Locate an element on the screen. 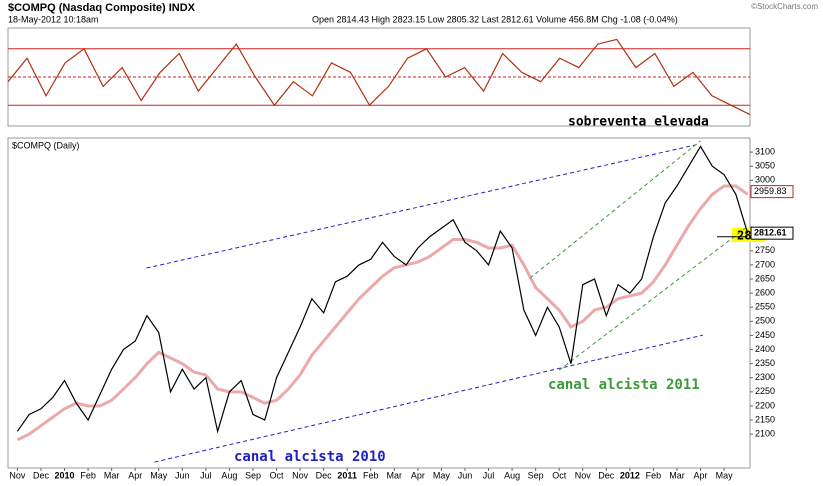 Image resolution: width=823 pixels, height=486 pixels. y-tick-label: 2700 is located at coordinates (765, 264).